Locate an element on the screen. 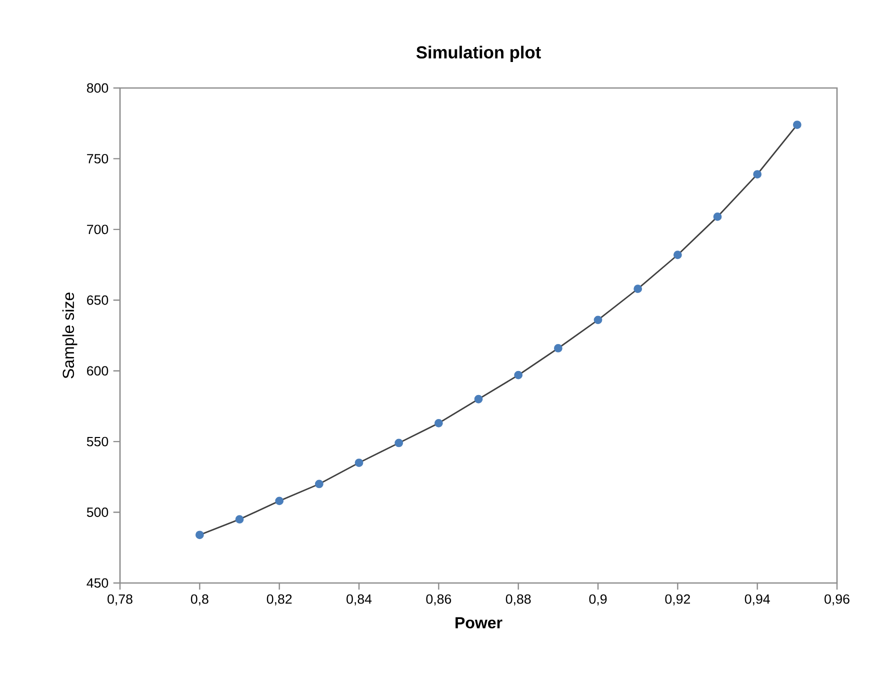 The height and width of the screenshot is (684, 873). chart-title: Simulation plot is located at coordinates (478, 54).